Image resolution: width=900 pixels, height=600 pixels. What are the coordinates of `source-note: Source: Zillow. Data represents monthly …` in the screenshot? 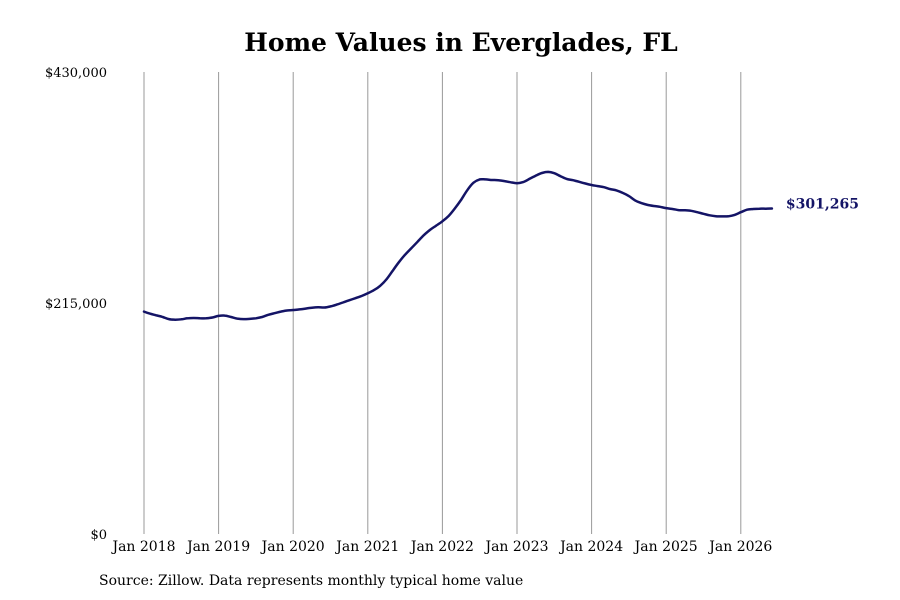 It's located at (311, 581).